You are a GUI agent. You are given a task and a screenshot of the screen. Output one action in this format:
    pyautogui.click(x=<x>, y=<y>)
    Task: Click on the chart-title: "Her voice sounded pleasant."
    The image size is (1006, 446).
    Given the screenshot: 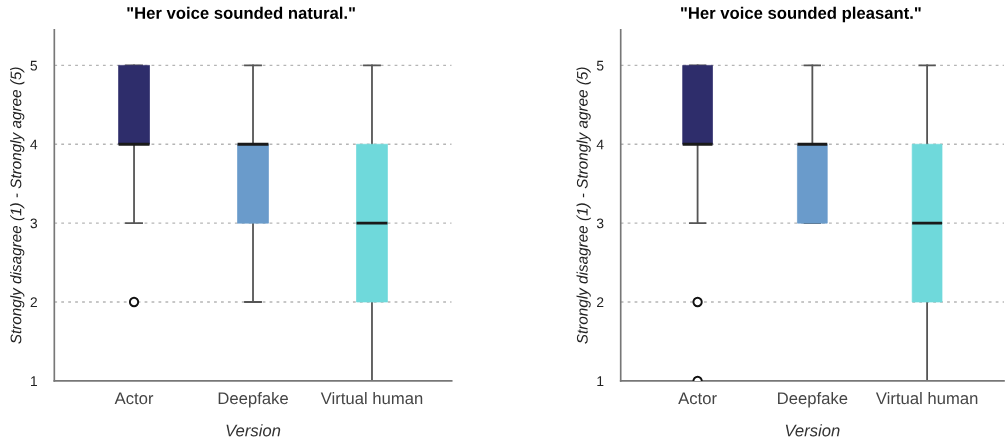 What is the action you would take?
    pyautogui.click(x=801, y=14)
    